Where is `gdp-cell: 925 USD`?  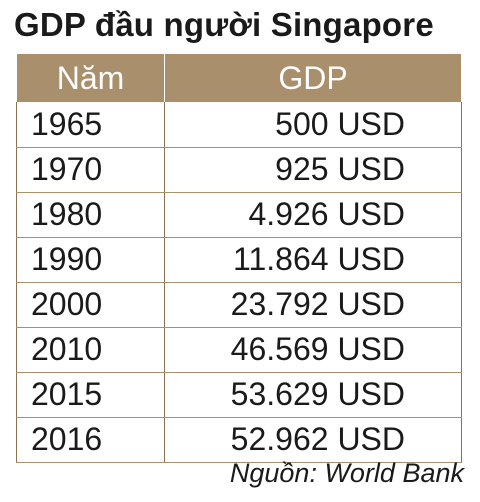 gdp-cell: 925 USD is located at coordinates (313, 170).